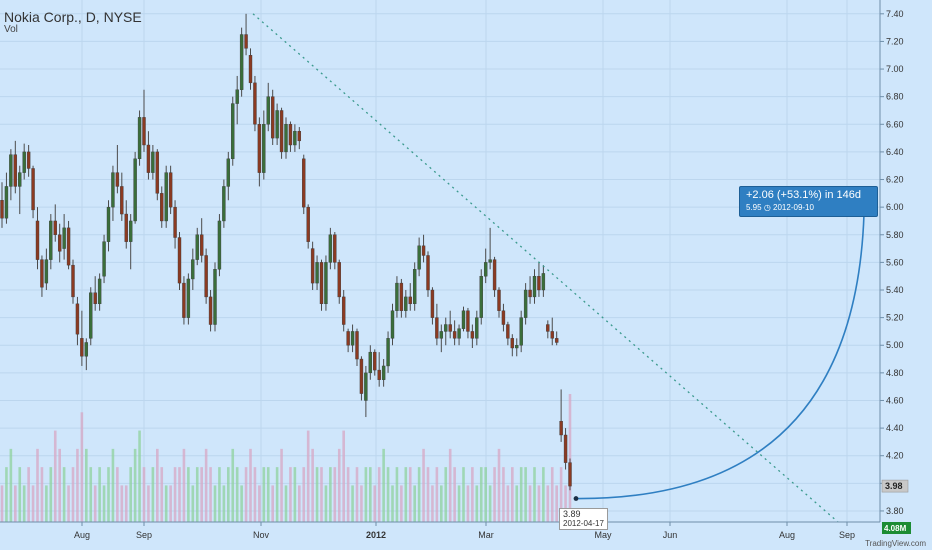  What do you see at coordinates (787, 535) in the screenshot?
I see `time-tick-label: Aug` at bounding box center [787, 535].